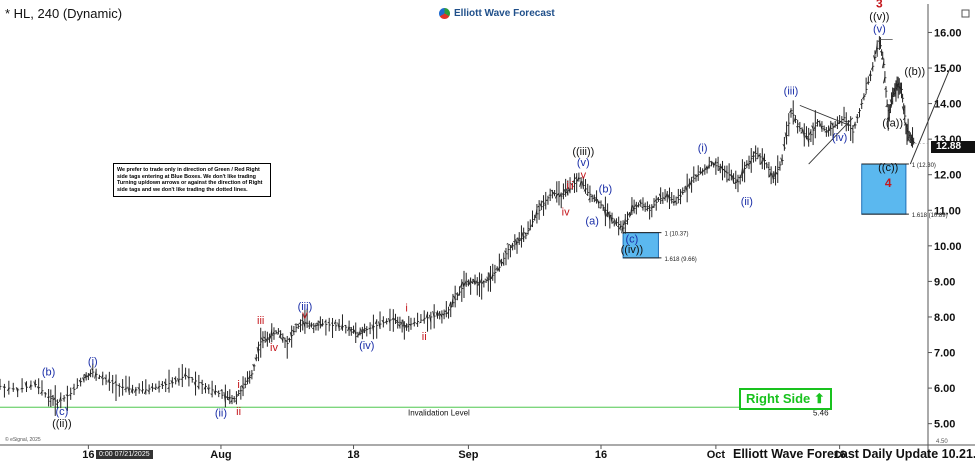 Image resolution: width=975 pixels, height=463 pixels. What do you see at coordinates (353, 455) in the screenshot?
I see `x-tick-label: 18` at bounding box center [353, 455].